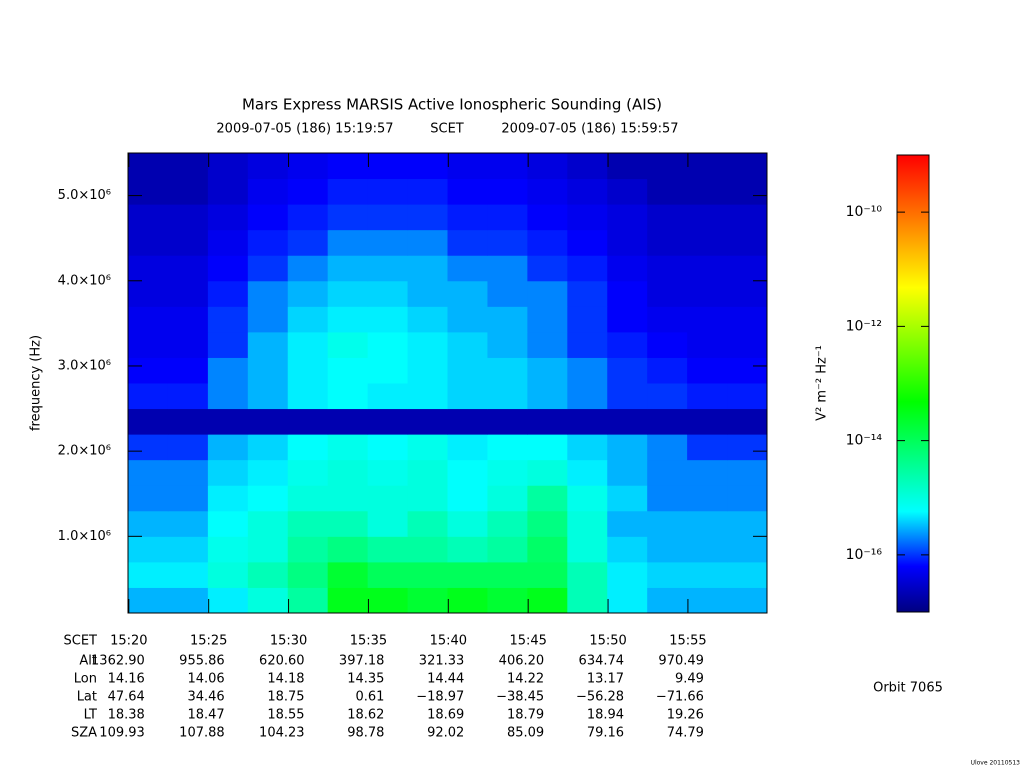 The height and width of the screenshot is (768, 1024). I want to click on y-tick-label: 2.0×10⁶, so click(84, 451).